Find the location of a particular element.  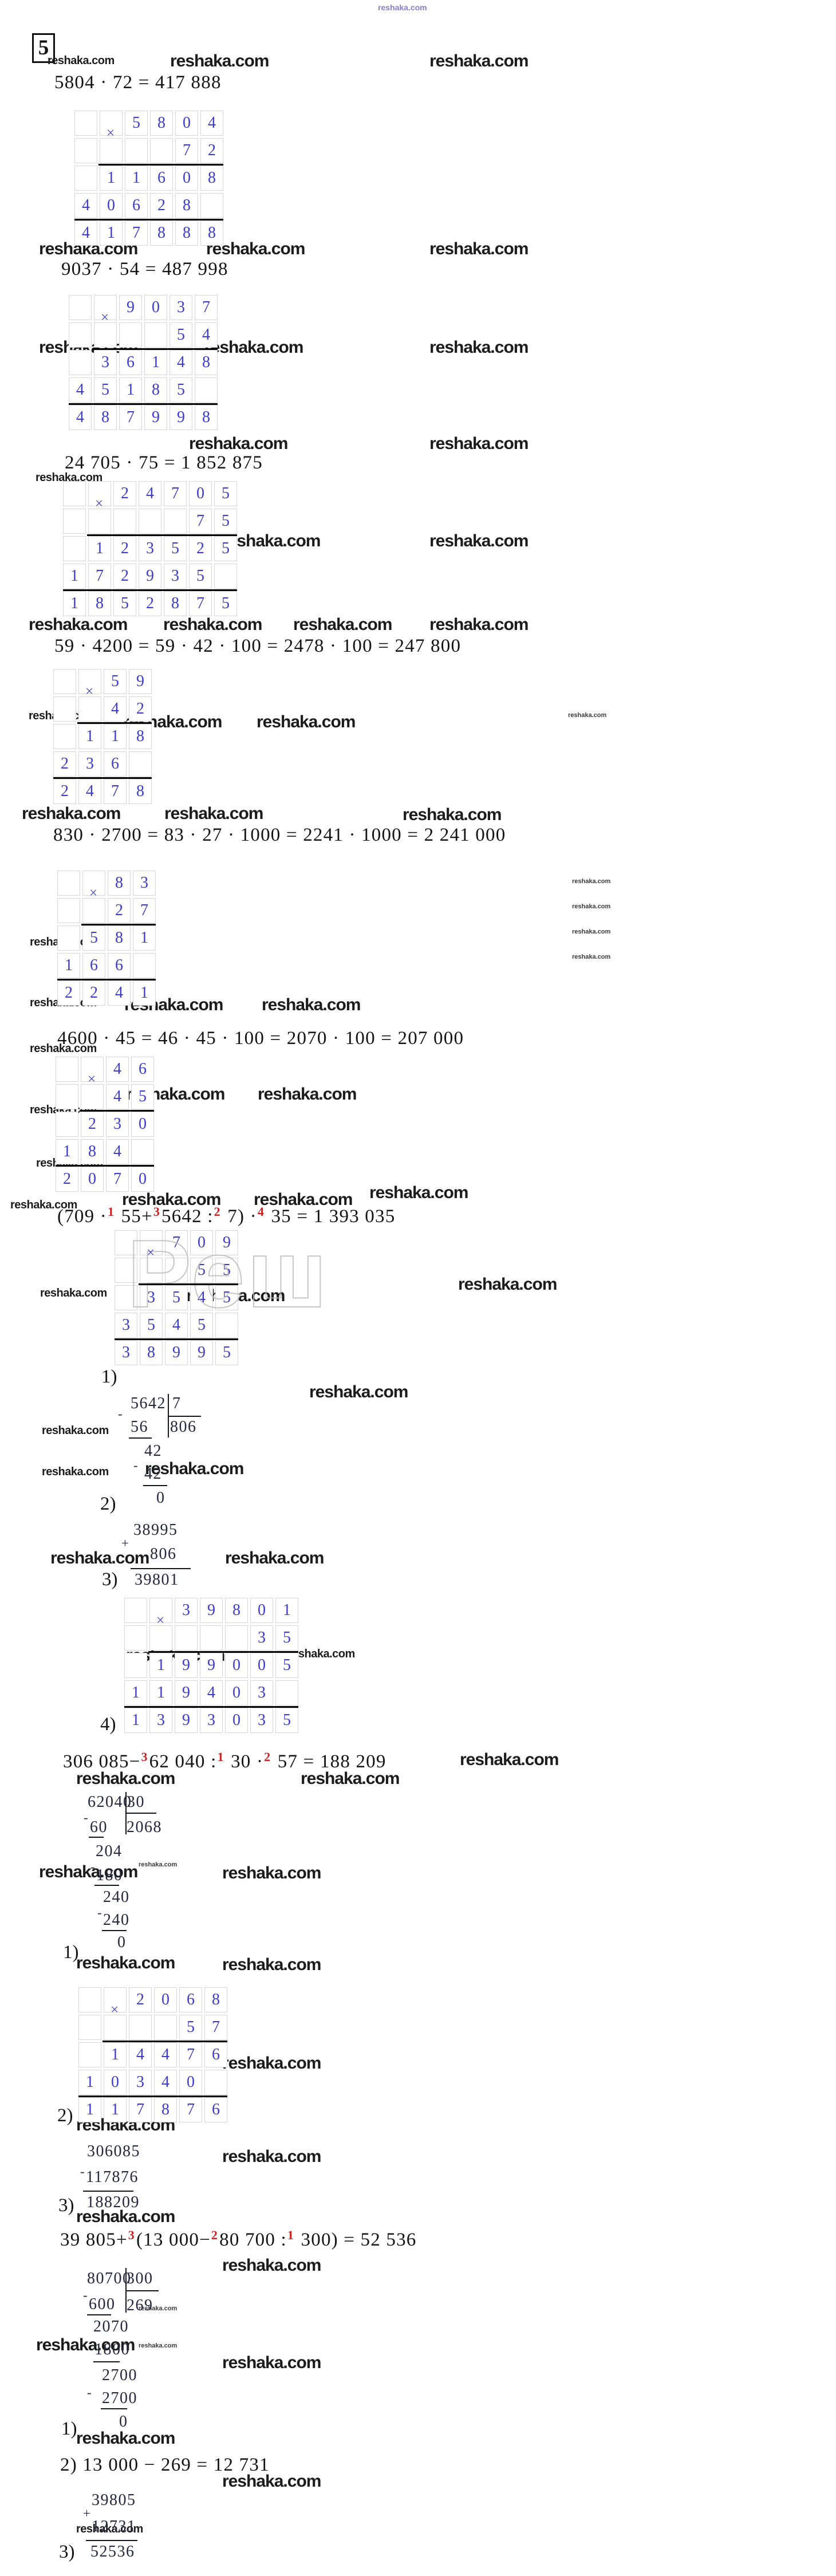

multiply-icon: × is located at coordinates (93, 893).